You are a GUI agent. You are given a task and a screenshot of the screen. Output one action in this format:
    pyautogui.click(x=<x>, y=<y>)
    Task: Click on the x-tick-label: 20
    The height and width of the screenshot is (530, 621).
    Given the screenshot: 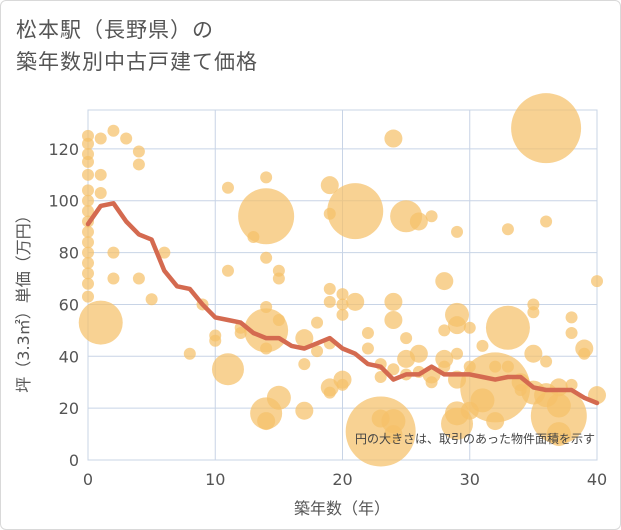 What is the action you would take?
    pyautogui.click(x=342, y=479)
    